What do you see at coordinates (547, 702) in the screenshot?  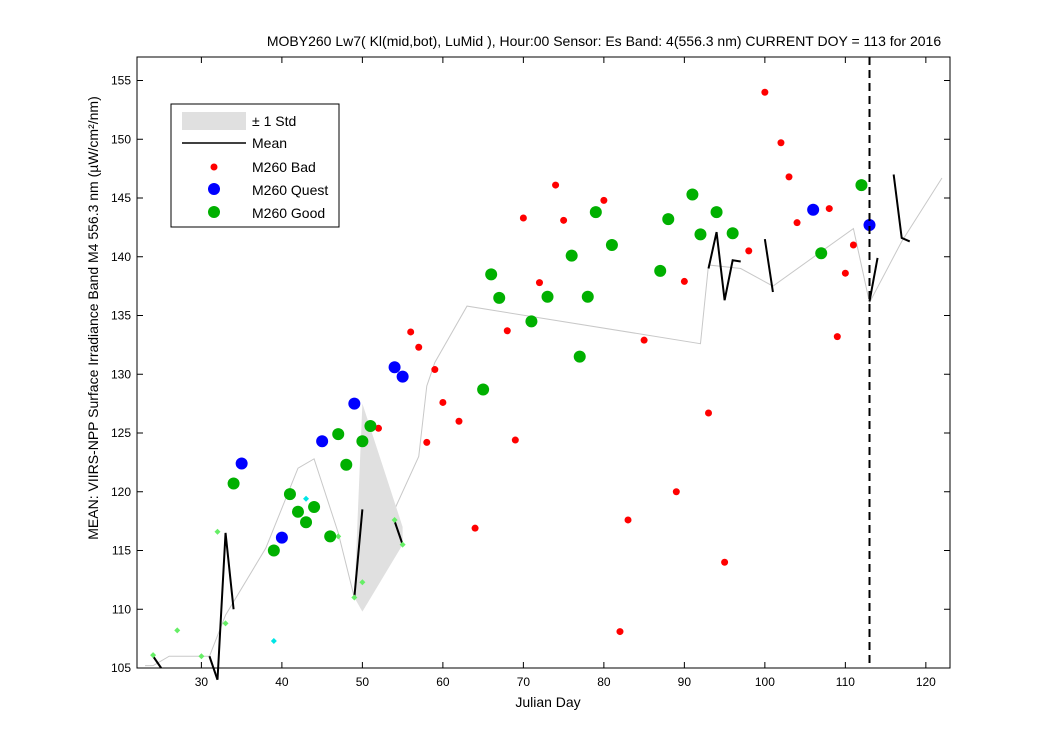 I see `x-axis-label: Julian Day` at bounding box center [547, 702].